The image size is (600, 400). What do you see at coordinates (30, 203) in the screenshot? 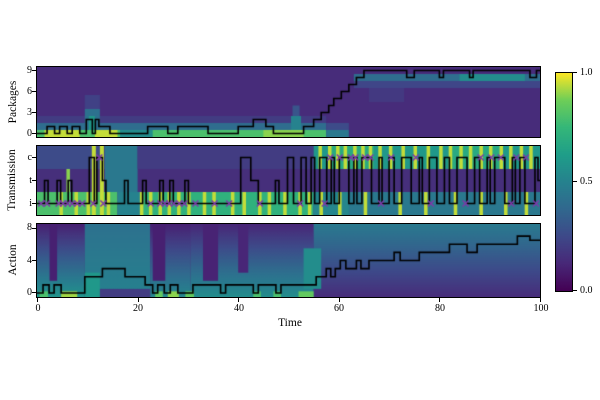
I see `transmission-ytick-i: i` at bounding box center [30, 203].